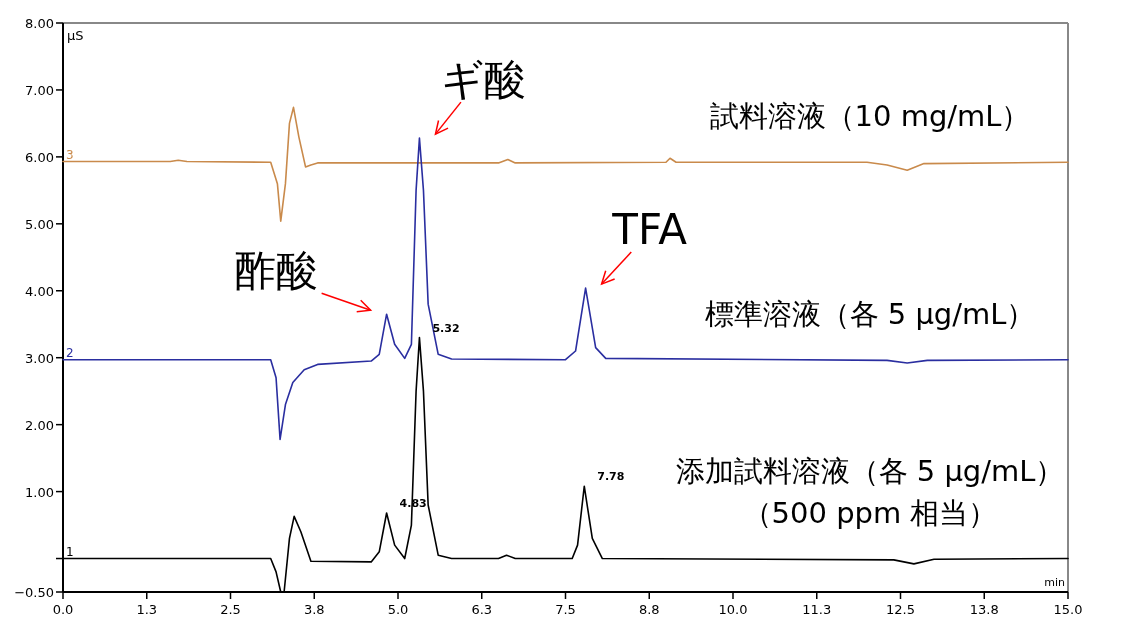 Image resolution: width=1133 pixels, height=623 pixels. What do you see at coordinates (817, 609) in the screenshot?
I see `x-tick-label: 11.3` at bounding box center [817, 609].